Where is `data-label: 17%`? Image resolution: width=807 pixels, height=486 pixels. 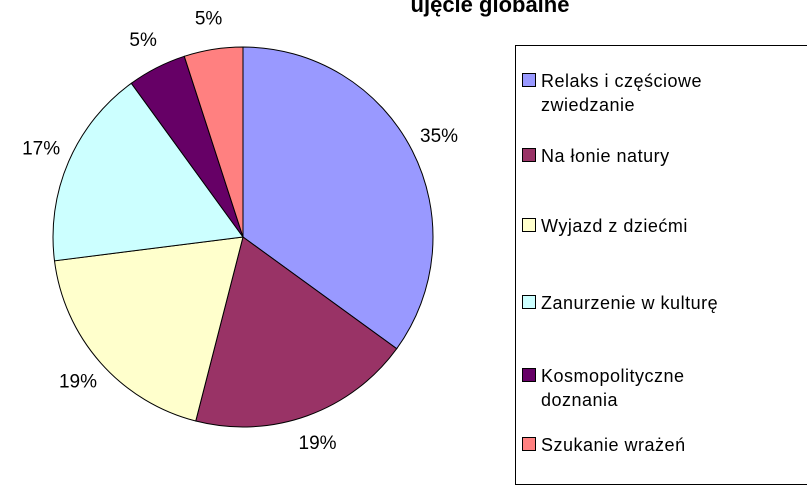
data-label: 17% is located at coordinates (41, 149).